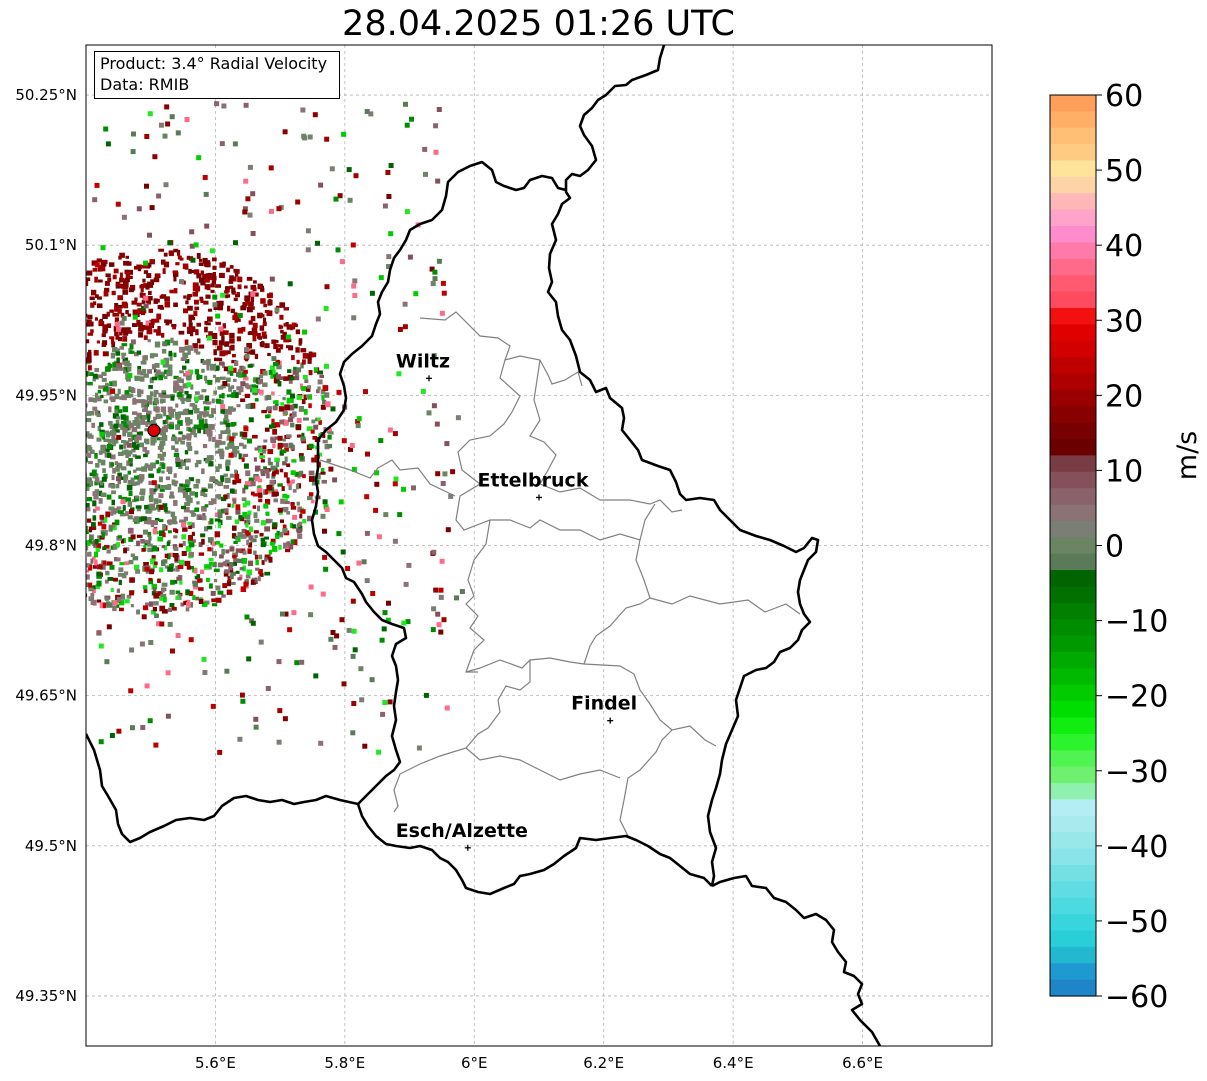 The image size is (1207, 1081). What do you see at coordinates (1114, 547) in the screenshot?
I see `colorbar-tick-label: 0` at bounding box center [1114, 547].